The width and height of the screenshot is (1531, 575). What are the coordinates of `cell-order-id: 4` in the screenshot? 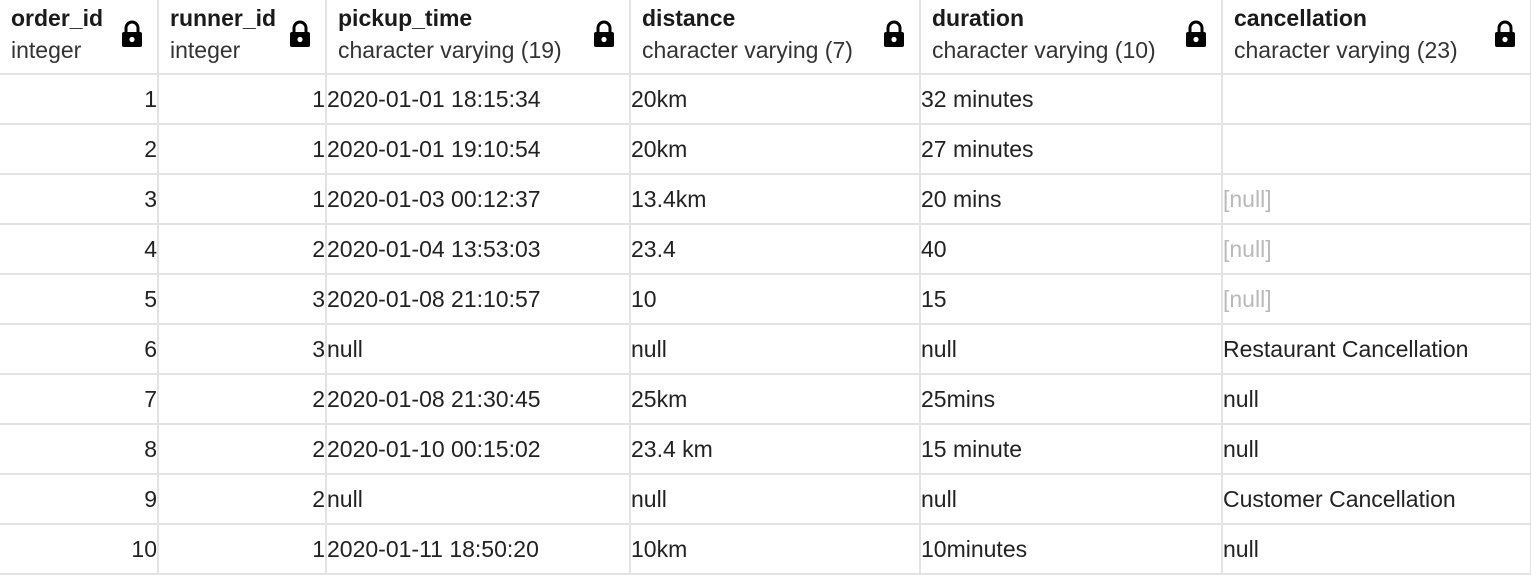 It's located at (79, 249).